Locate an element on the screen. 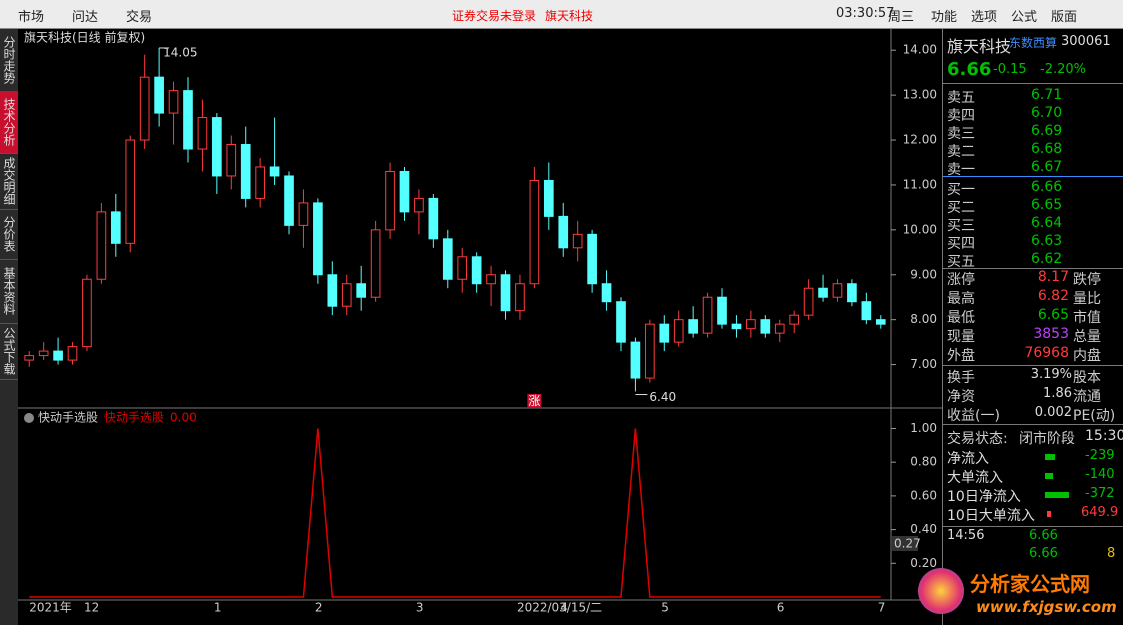 Image resolution: width=1123 pixels, height=625 pixels. chart-title: 旗天科技(日线 前复权) is located at coordinates (84, 37).